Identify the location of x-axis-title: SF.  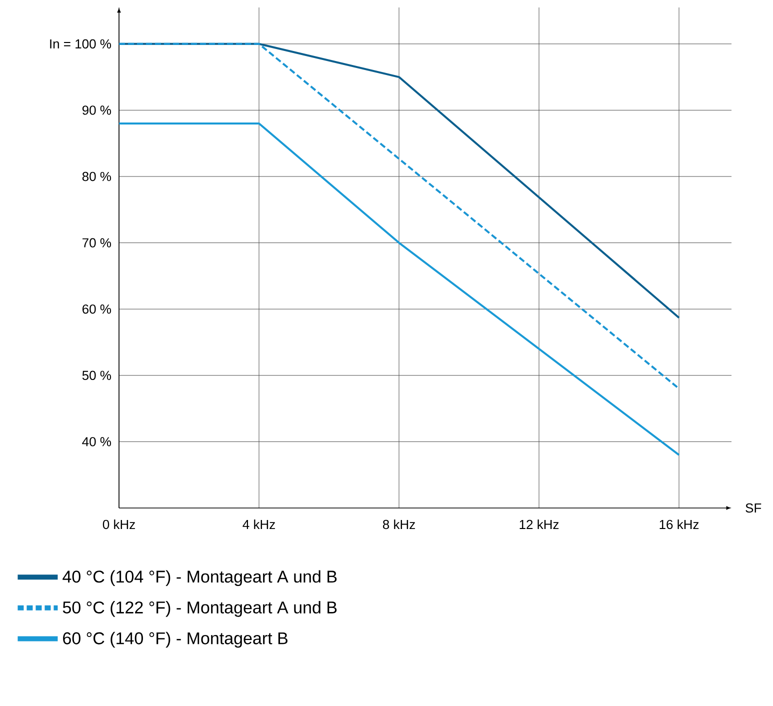
(754, 508).